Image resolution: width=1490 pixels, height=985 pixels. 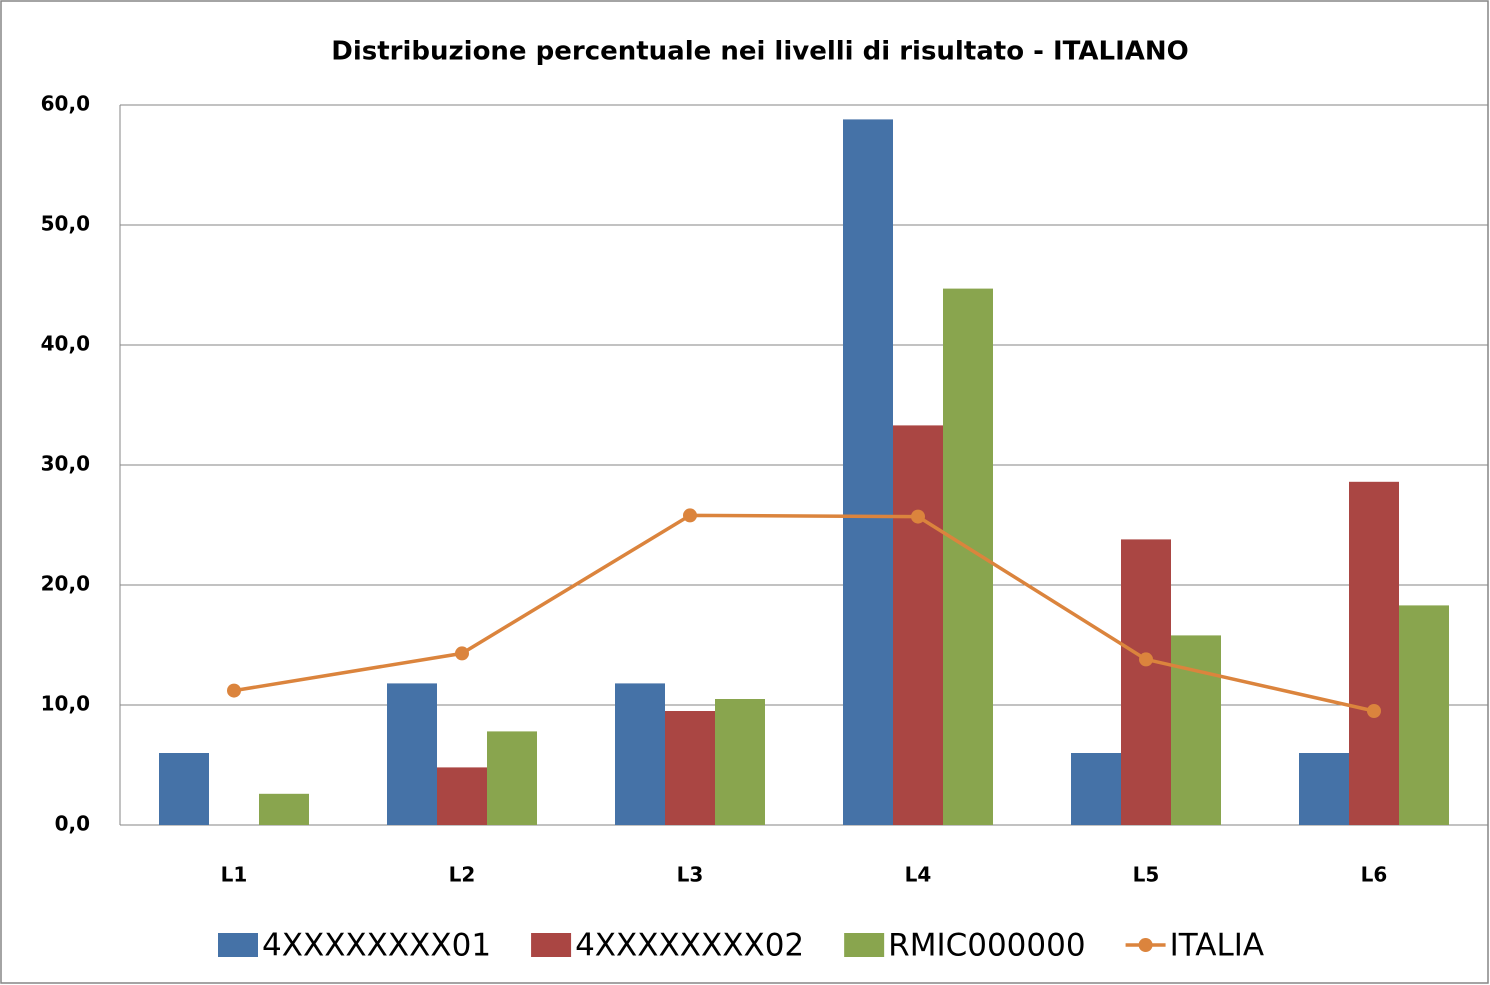 What do you see at coordinates (65, 104) in the screenshot?
I see `y-tick-label: 60,0` at bounding box center [65, 104].